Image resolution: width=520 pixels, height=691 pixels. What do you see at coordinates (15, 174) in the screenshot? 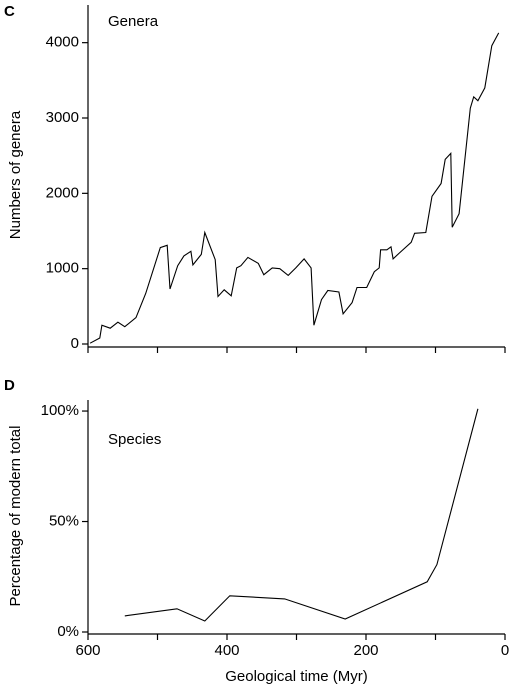
I see `y-axis-label: Numbers of genera` at bounding box center [15, 174].